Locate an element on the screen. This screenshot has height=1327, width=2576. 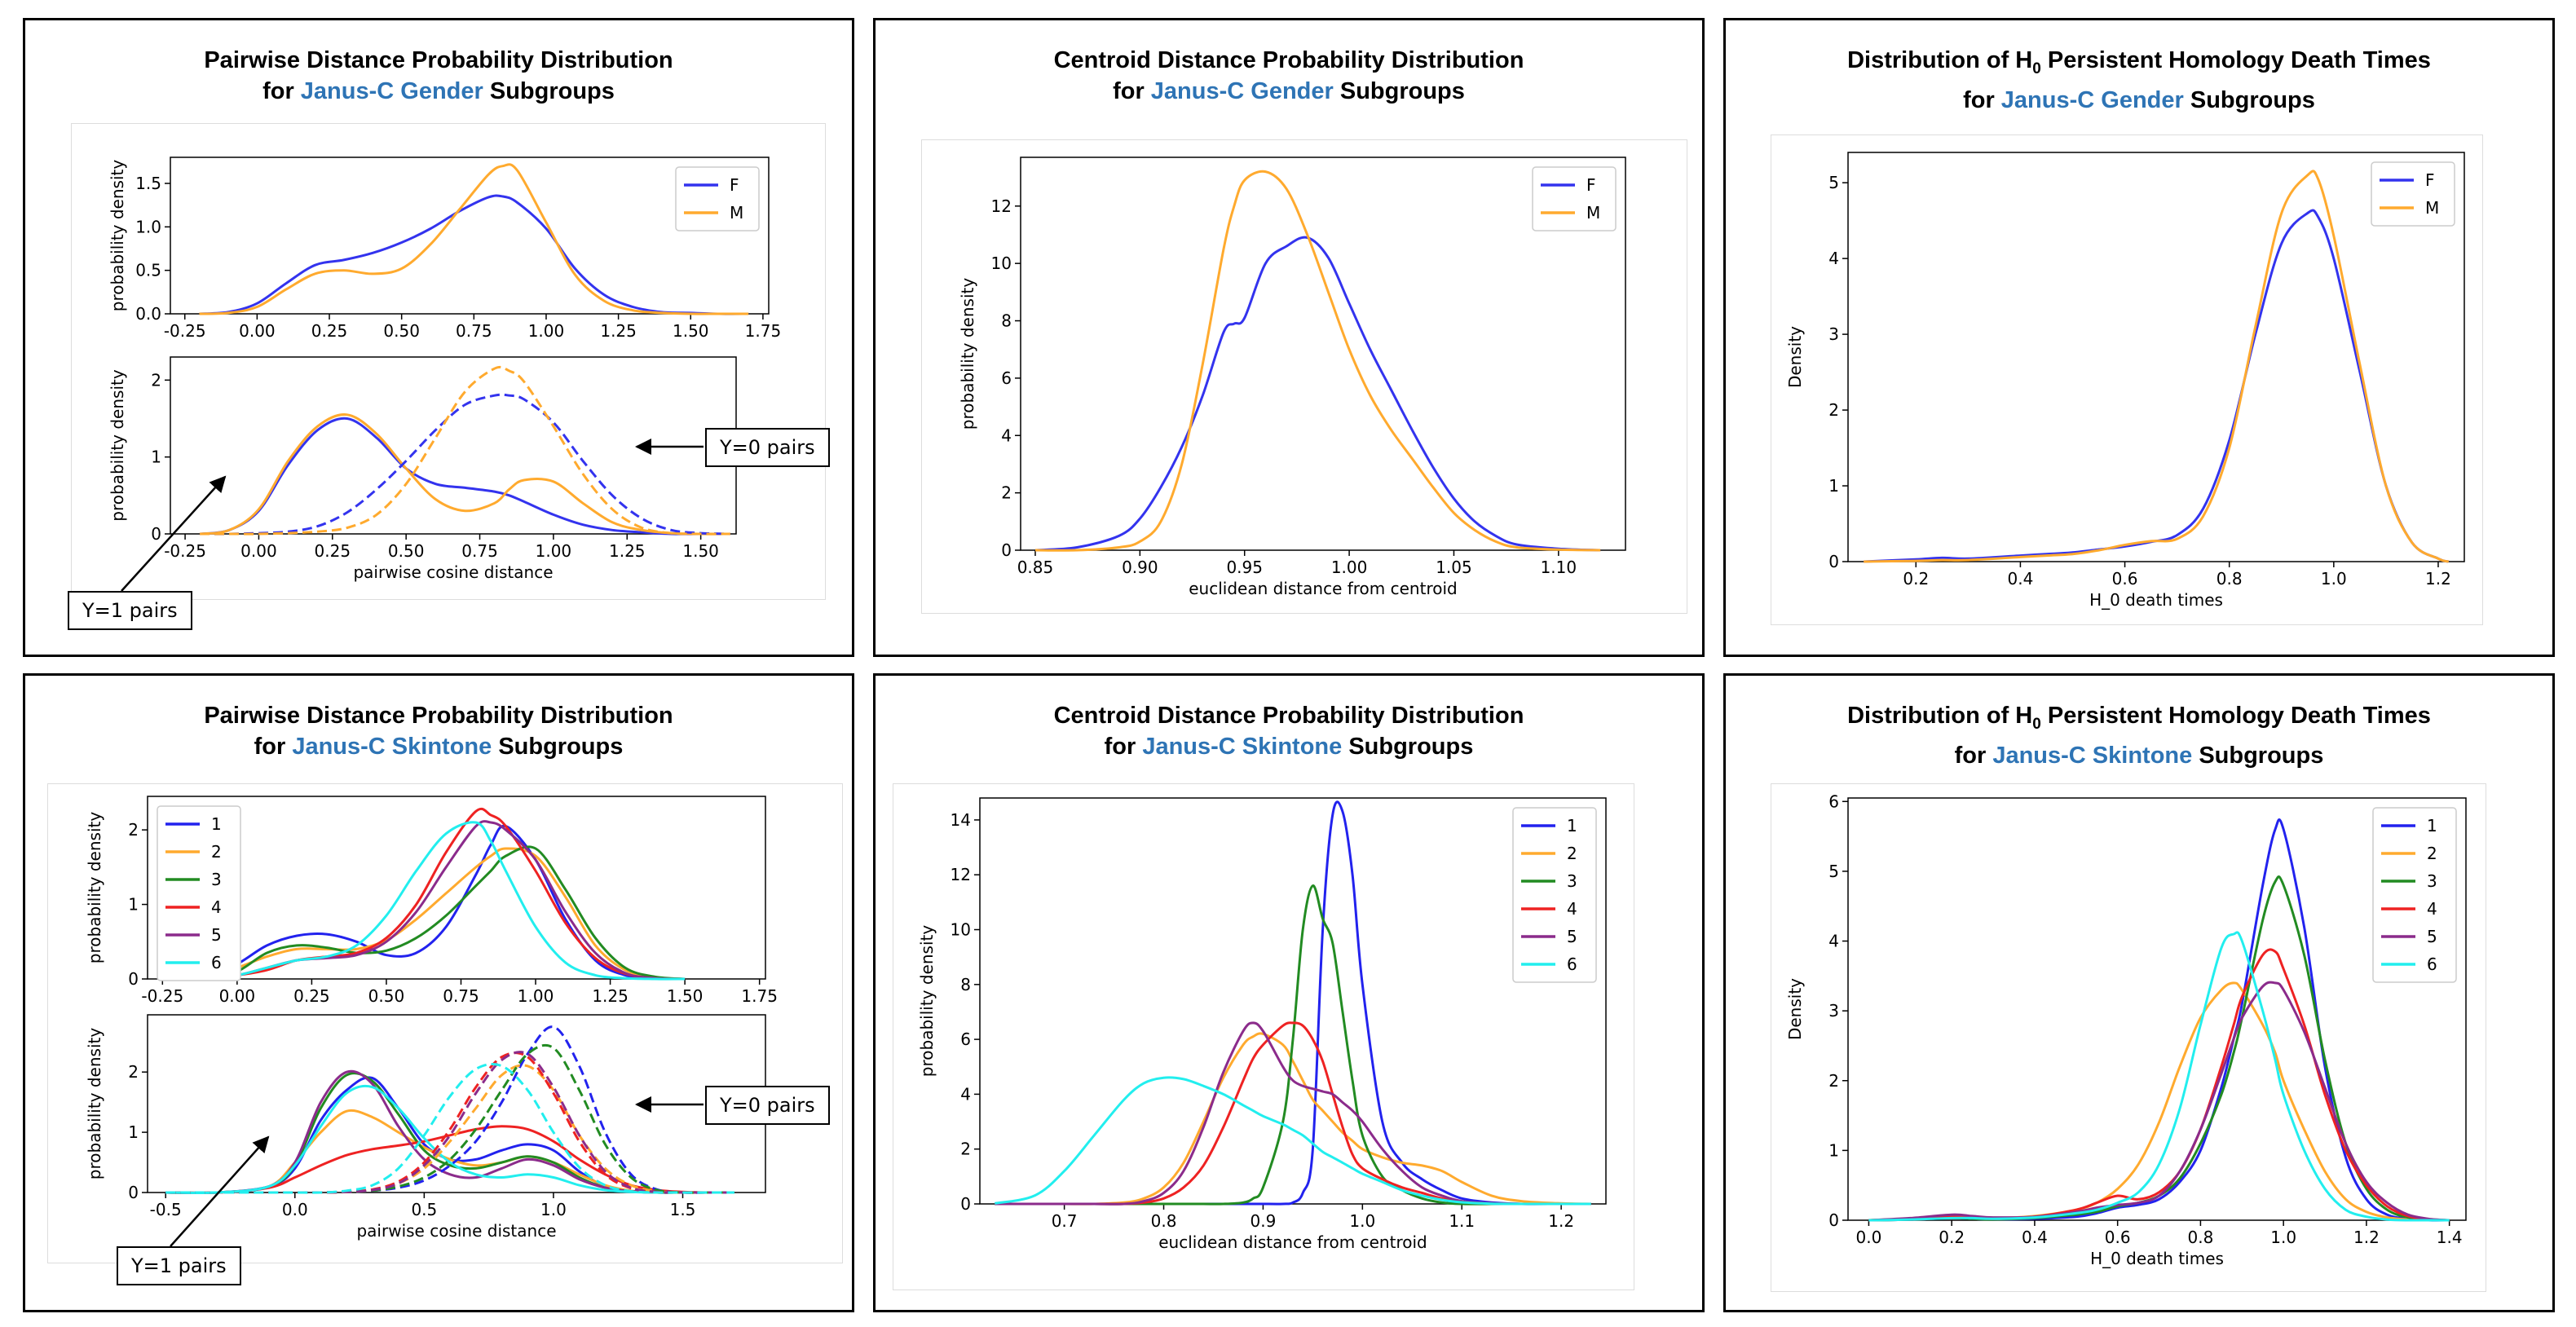
x-tick-label: 0.75 is located at coordinates (461, 996).